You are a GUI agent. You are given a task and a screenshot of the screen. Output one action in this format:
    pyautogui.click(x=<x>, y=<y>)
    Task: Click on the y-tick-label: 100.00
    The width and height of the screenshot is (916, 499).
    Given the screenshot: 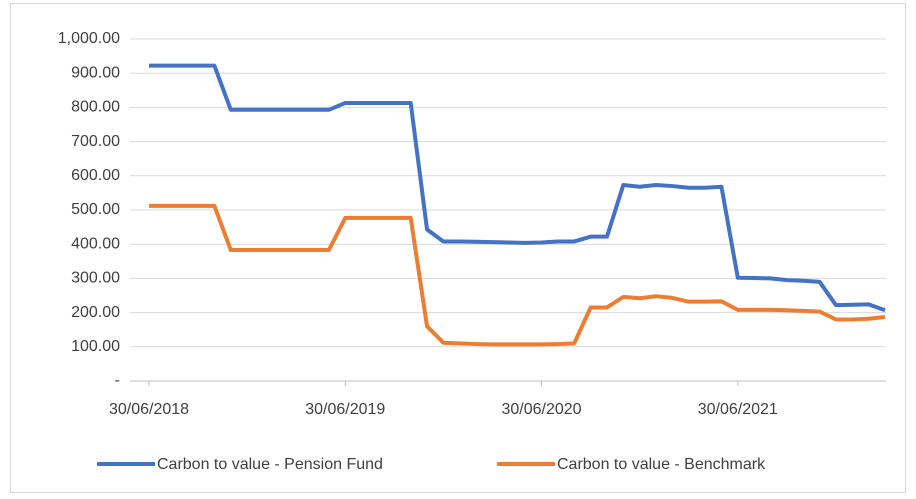 What is the action you would take?
    pyautogui.click(x=95, y=346)
    